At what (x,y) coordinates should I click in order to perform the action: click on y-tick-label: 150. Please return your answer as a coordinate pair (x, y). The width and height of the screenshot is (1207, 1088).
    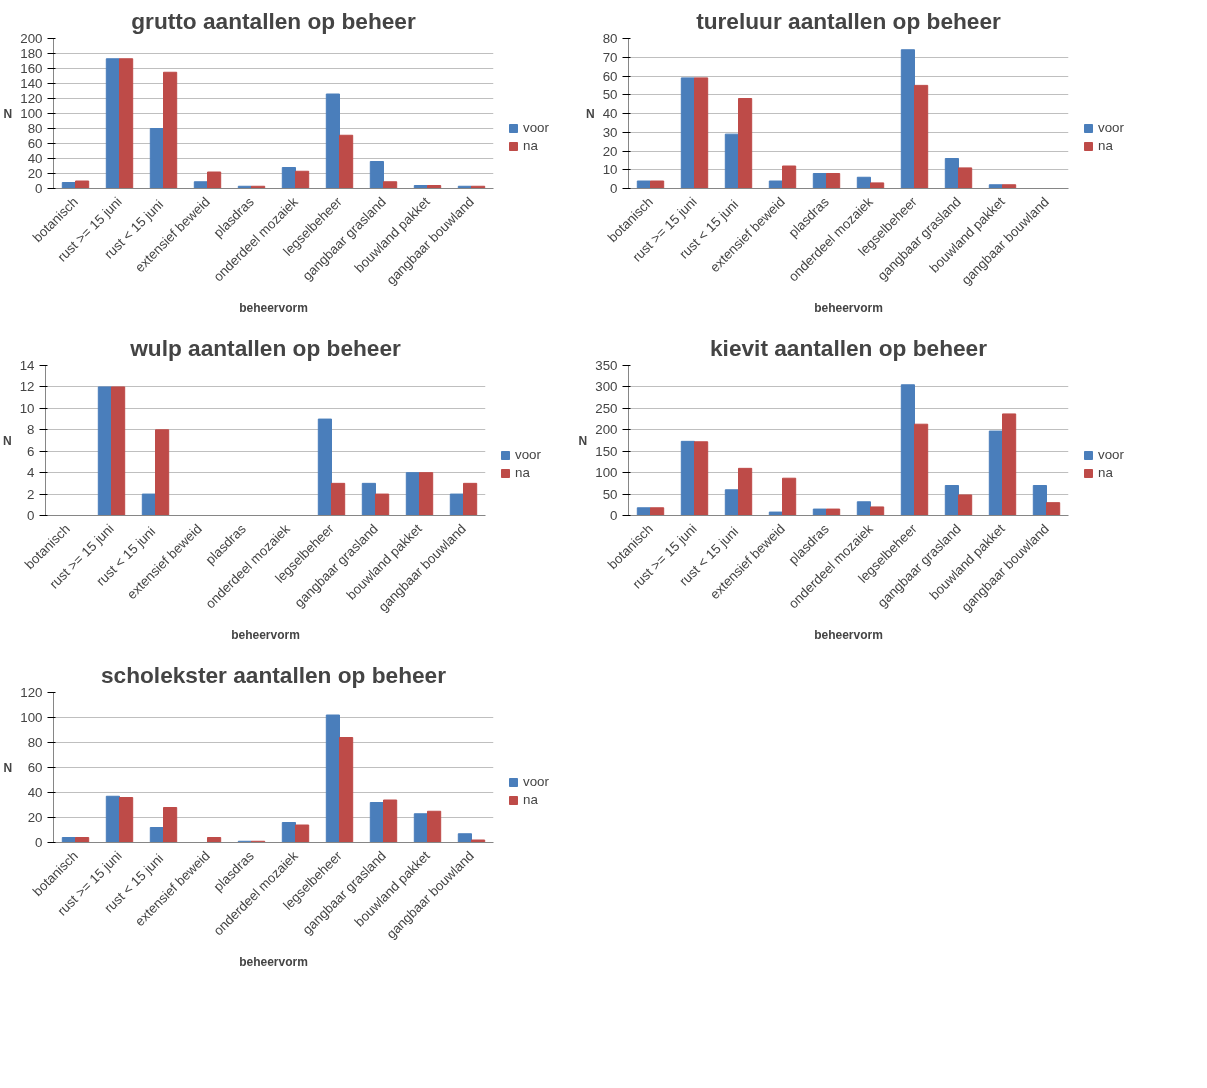
    Looking at the image, I should click on (606, 451).